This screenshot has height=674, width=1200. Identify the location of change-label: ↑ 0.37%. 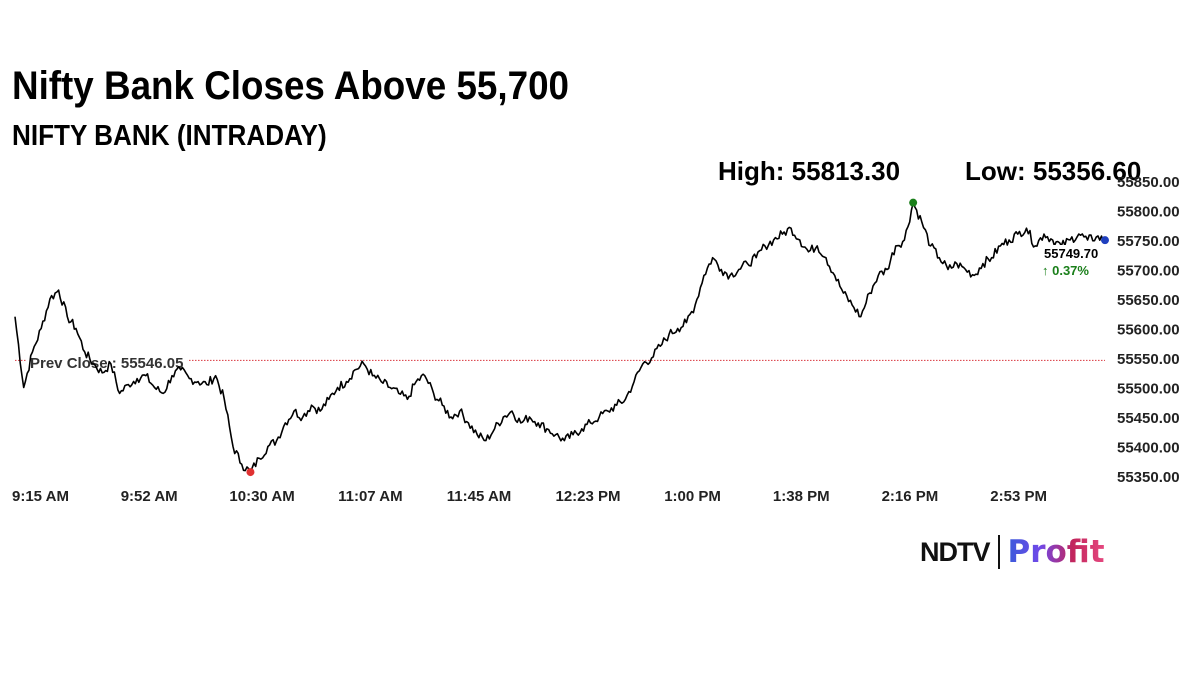
(1065, 270).